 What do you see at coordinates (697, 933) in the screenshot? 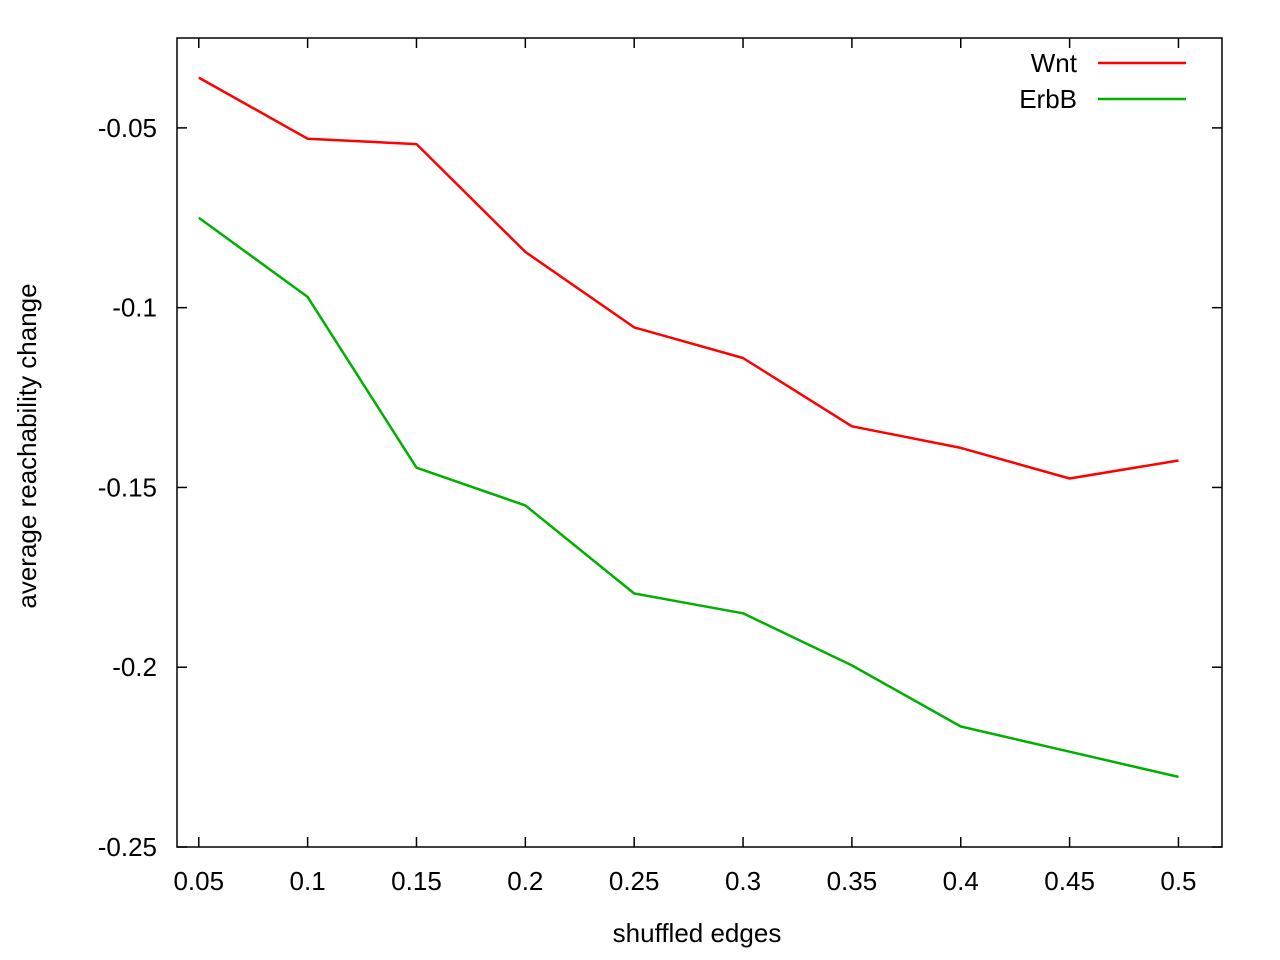
I see `x-axis-label: shuffled edges` at bounding box center [697, 933].